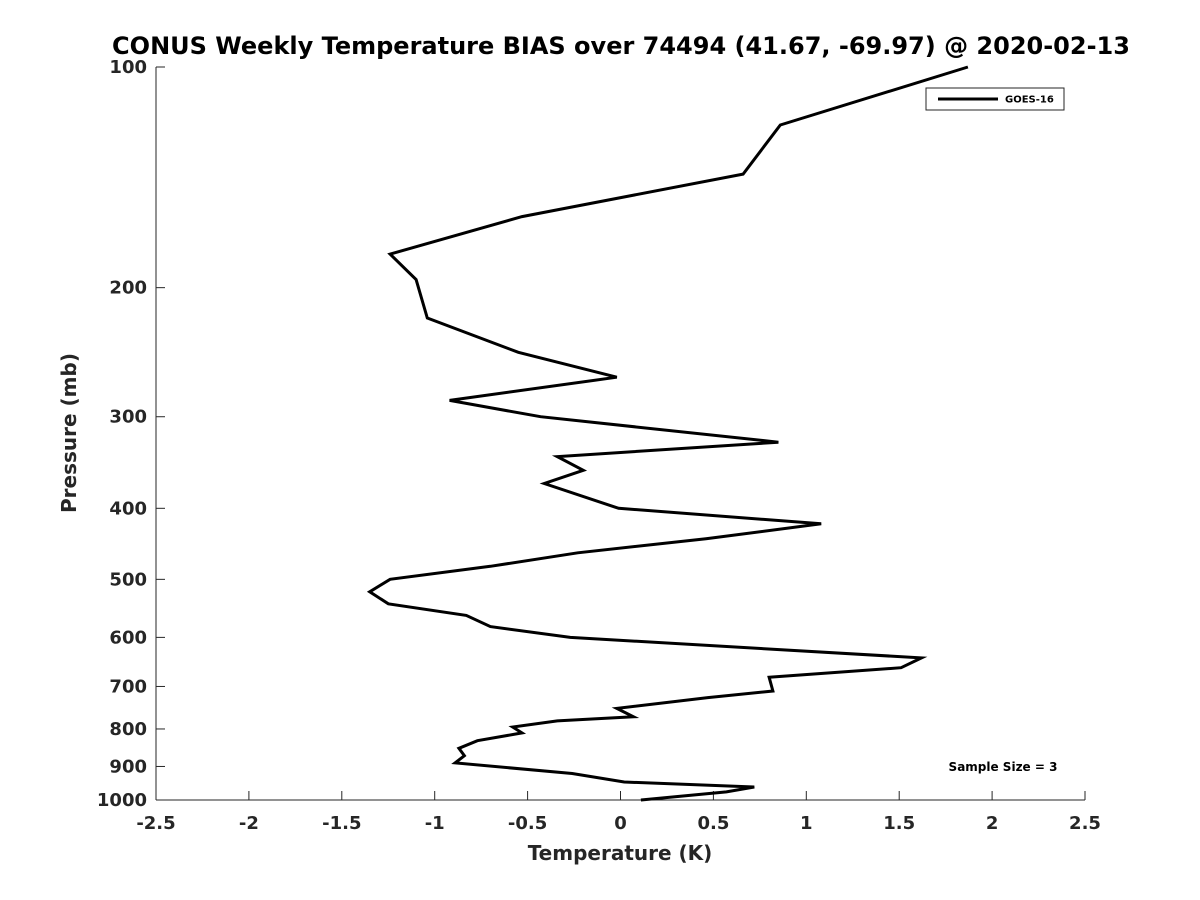  Describe the element at coordinates (128, 766) in the screenshot. I see `y-tick-label: 900` at that location.